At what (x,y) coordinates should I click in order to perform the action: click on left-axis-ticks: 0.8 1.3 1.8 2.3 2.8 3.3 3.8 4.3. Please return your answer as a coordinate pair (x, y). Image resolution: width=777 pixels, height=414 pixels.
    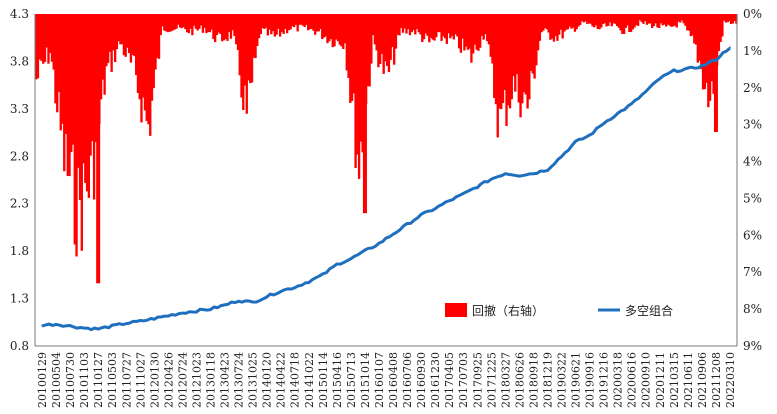
    Looking at the image, I should click on (19, 180).